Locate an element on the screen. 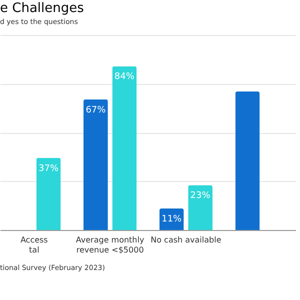 This screenshot has height=300, width=300. x-tick-label: No cash available is located at coordinates (186, 240).